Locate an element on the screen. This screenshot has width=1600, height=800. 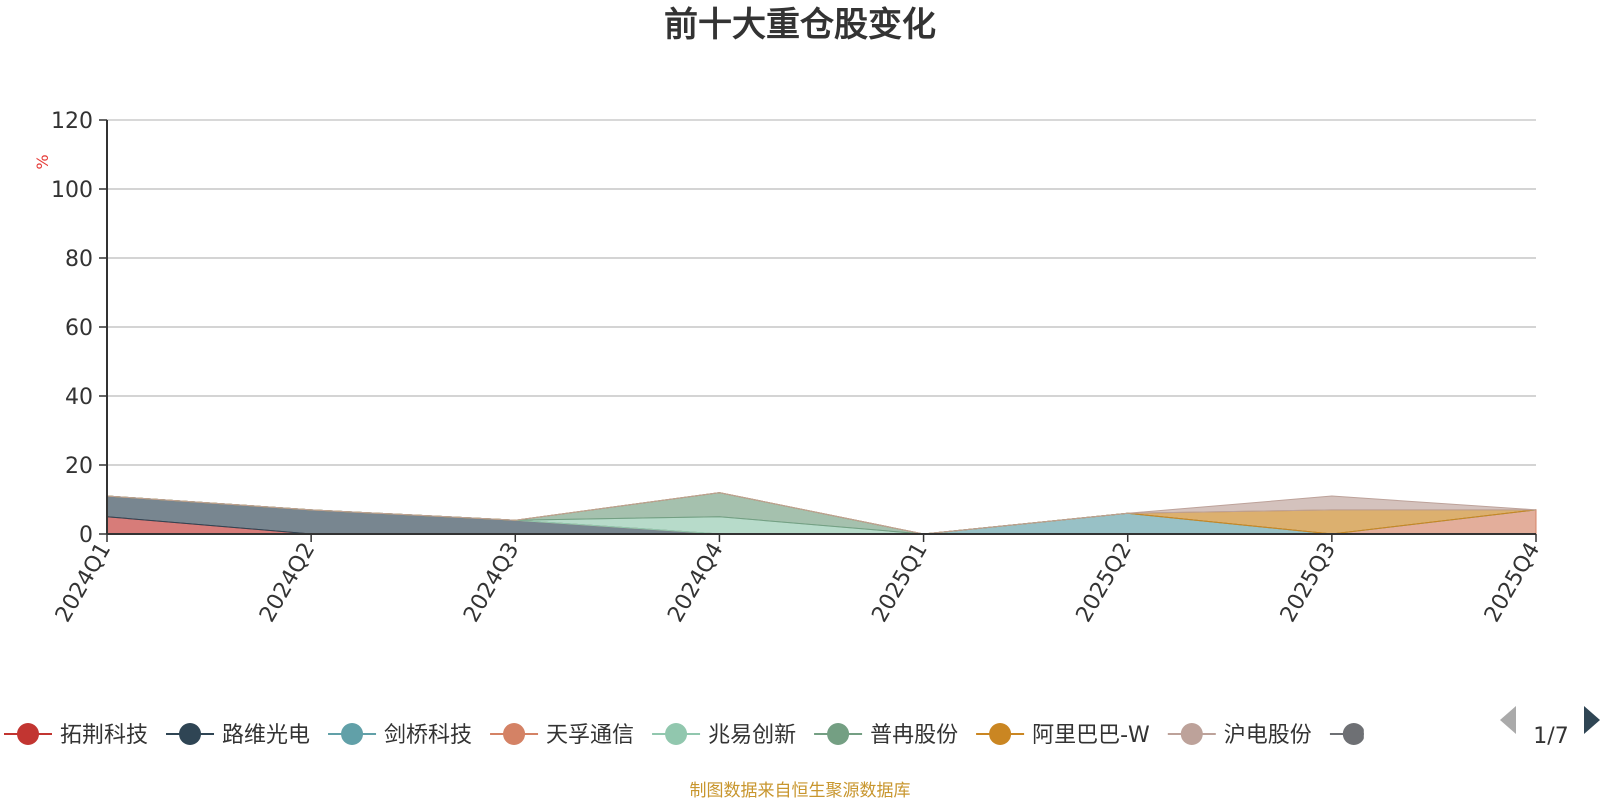
legend-page-indicator: 1/7 is located at coordinates (1550, 736).